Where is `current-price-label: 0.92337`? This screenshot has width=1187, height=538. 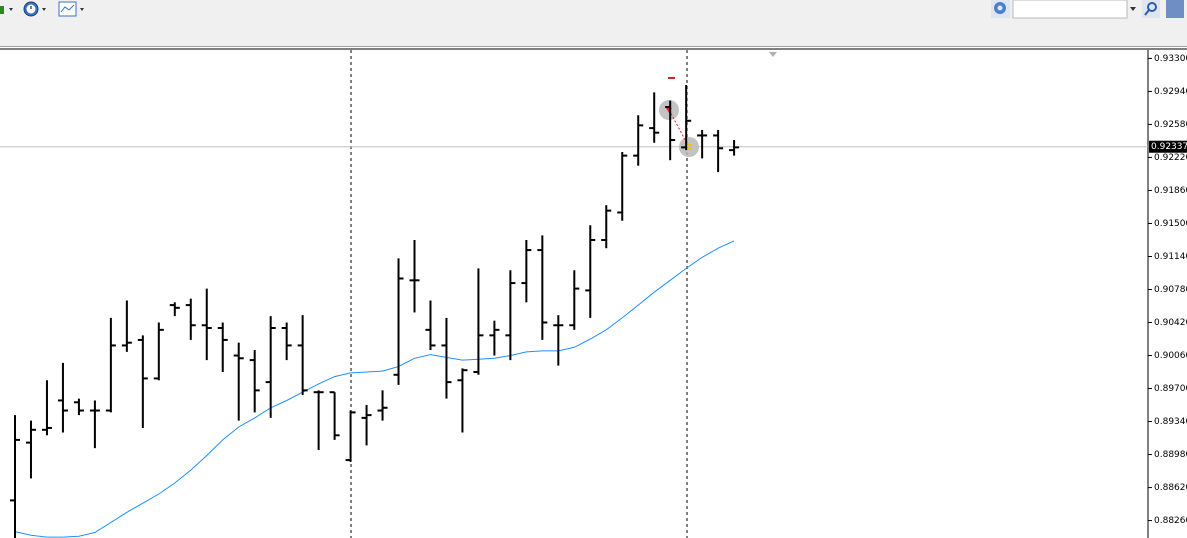
current-price-label: 0.92337 is located at coordinates (1169, 147).